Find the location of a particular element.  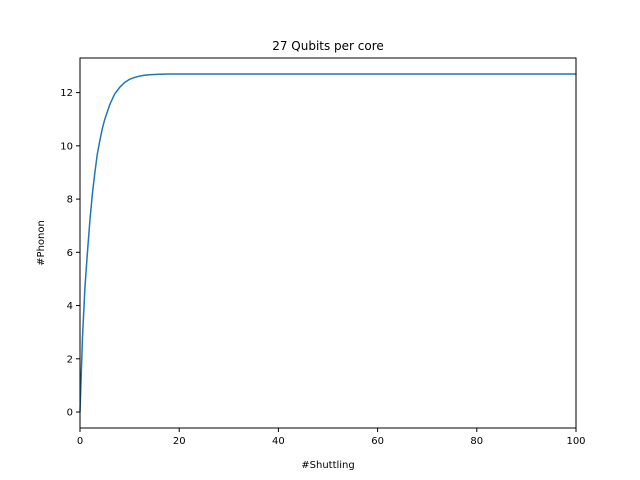

x-tick-label: 40 is located at coordinates (278, 441).